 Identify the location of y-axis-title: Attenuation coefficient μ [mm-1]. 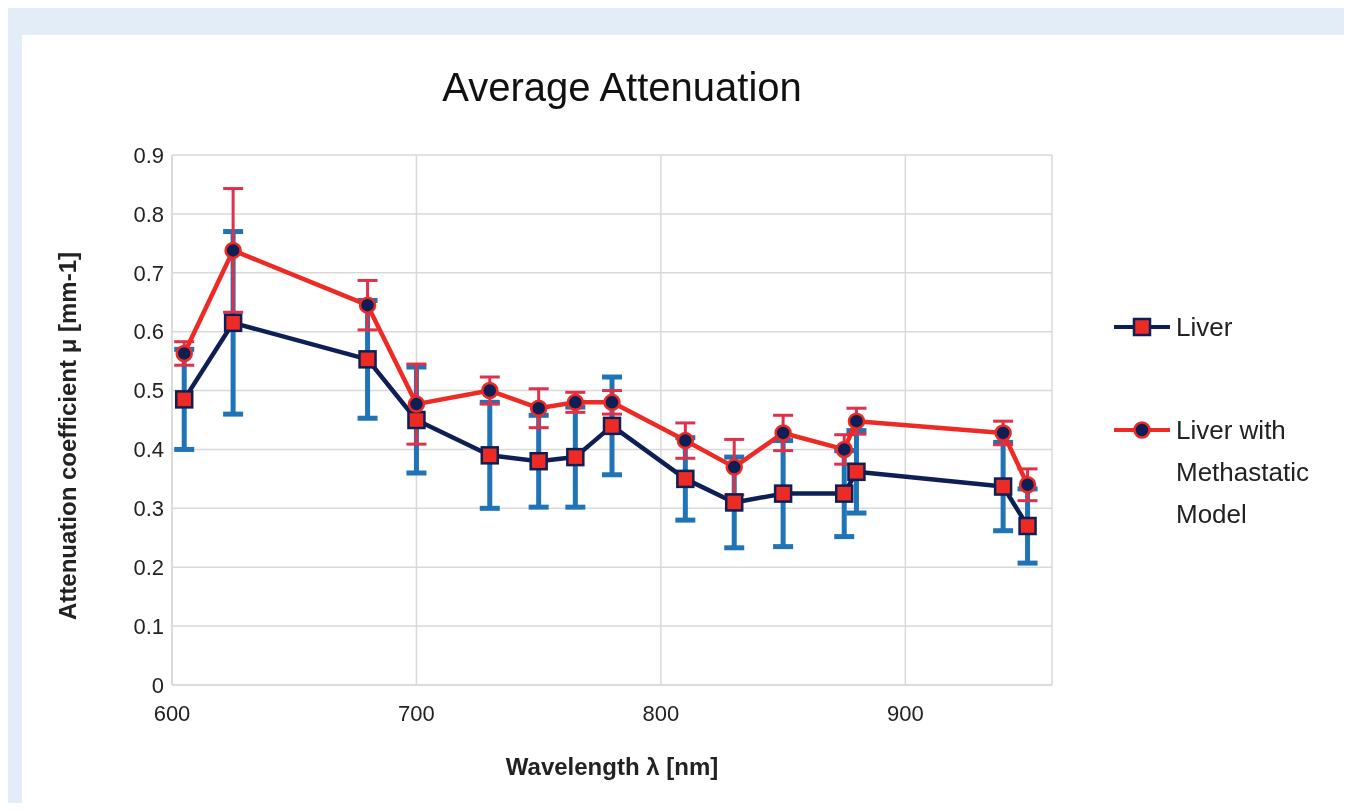
(67, 435).